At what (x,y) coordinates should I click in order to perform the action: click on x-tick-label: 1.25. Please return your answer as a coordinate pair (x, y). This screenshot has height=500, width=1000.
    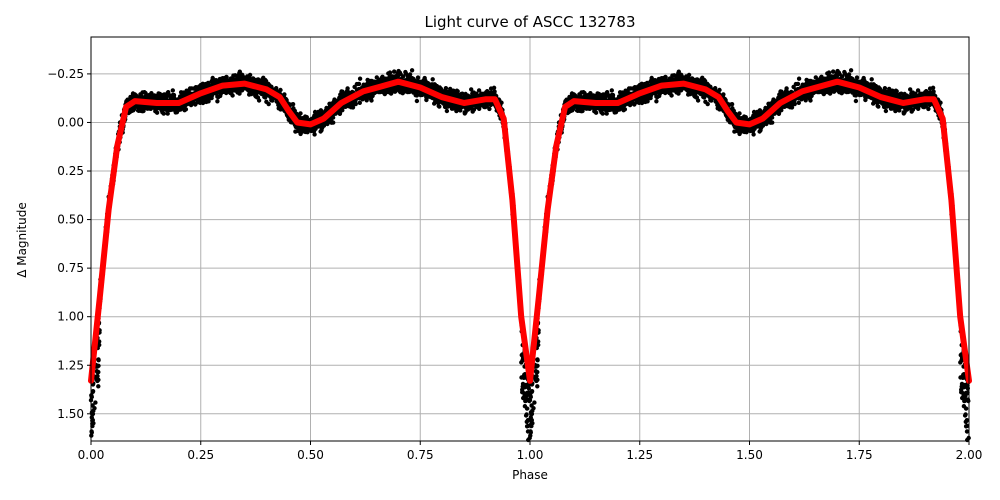
    Looking at the image, I should click on (639, 455).